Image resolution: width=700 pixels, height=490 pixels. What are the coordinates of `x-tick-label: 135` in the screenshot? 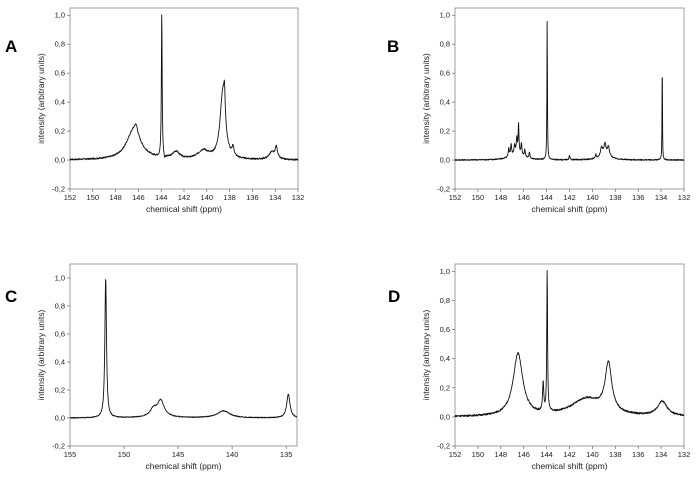 It's located at (286, 454).